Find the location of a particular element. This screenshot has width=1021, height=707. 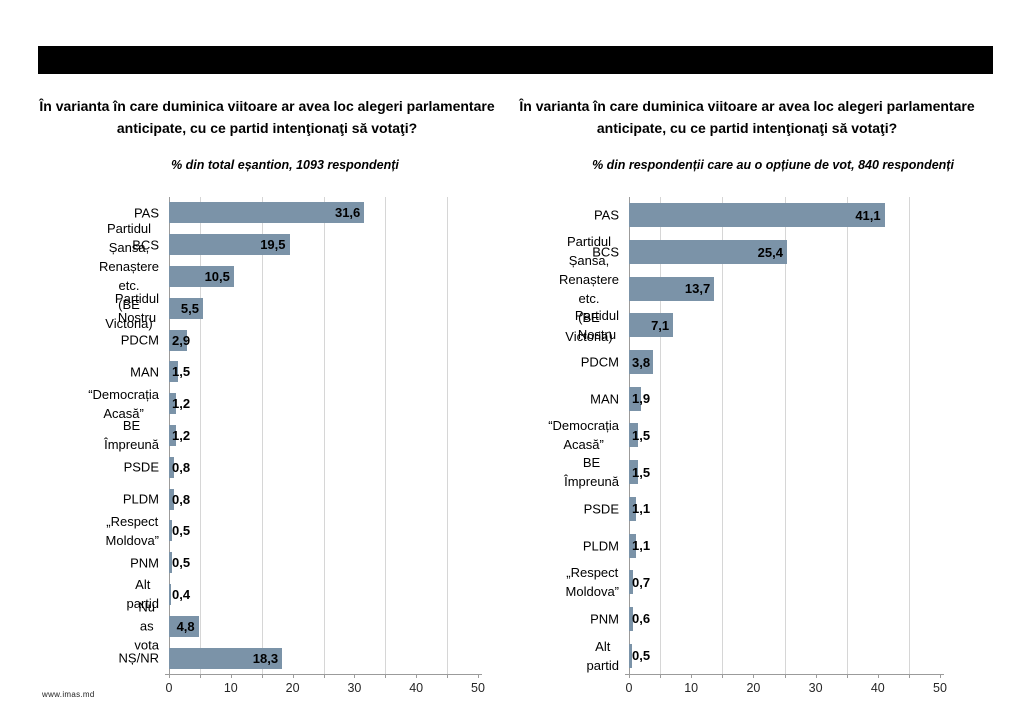

category-label: PAS is located at coordinates (606, 215).